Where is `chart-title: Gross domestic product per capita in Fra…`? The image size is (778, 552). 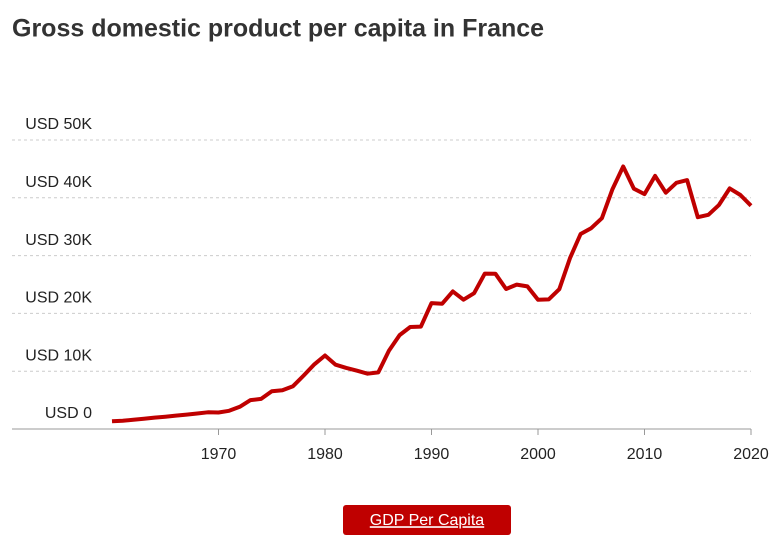 chart-title: Gross domestic product per capita in Fra… is located at coordinates (278, 29).